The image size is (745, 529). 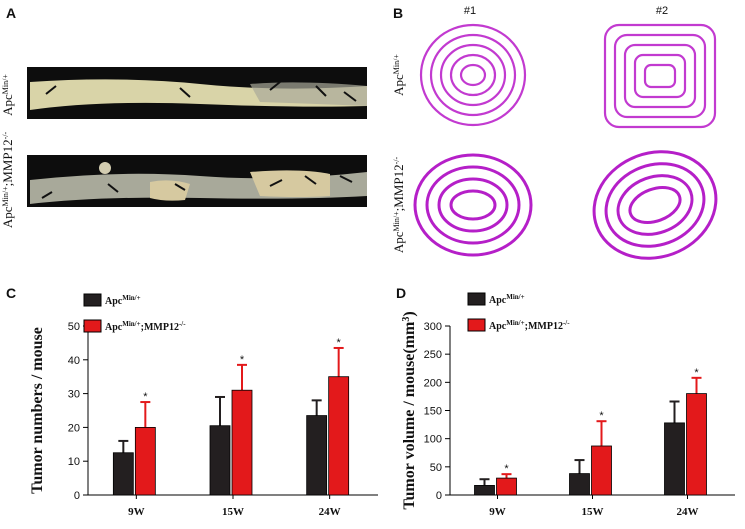 I want to click on y-tick-label: 10, so click(x=74, y=462).